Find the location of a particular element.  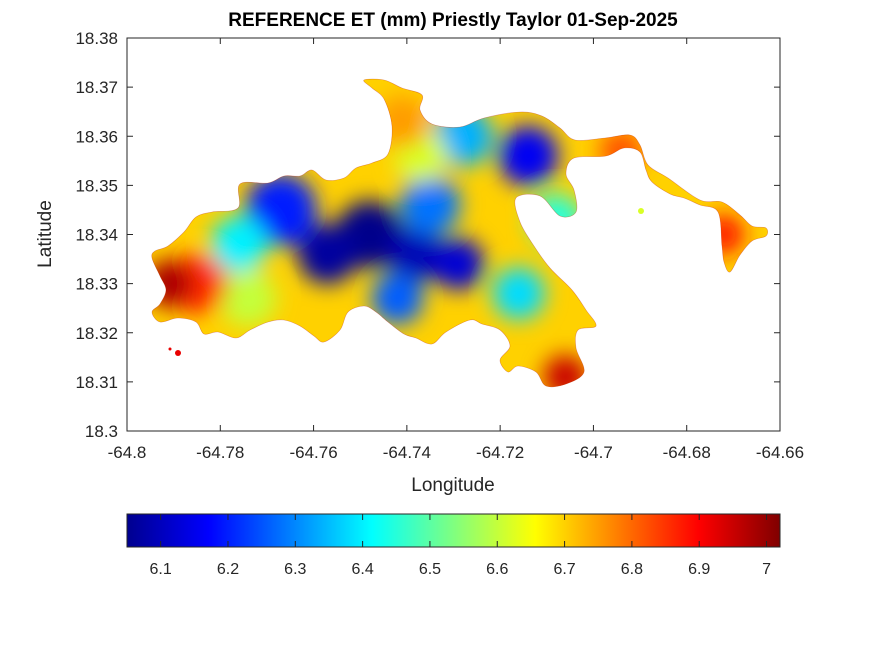

x-tick-label: -64.68 is located at coordinates (687, 452).